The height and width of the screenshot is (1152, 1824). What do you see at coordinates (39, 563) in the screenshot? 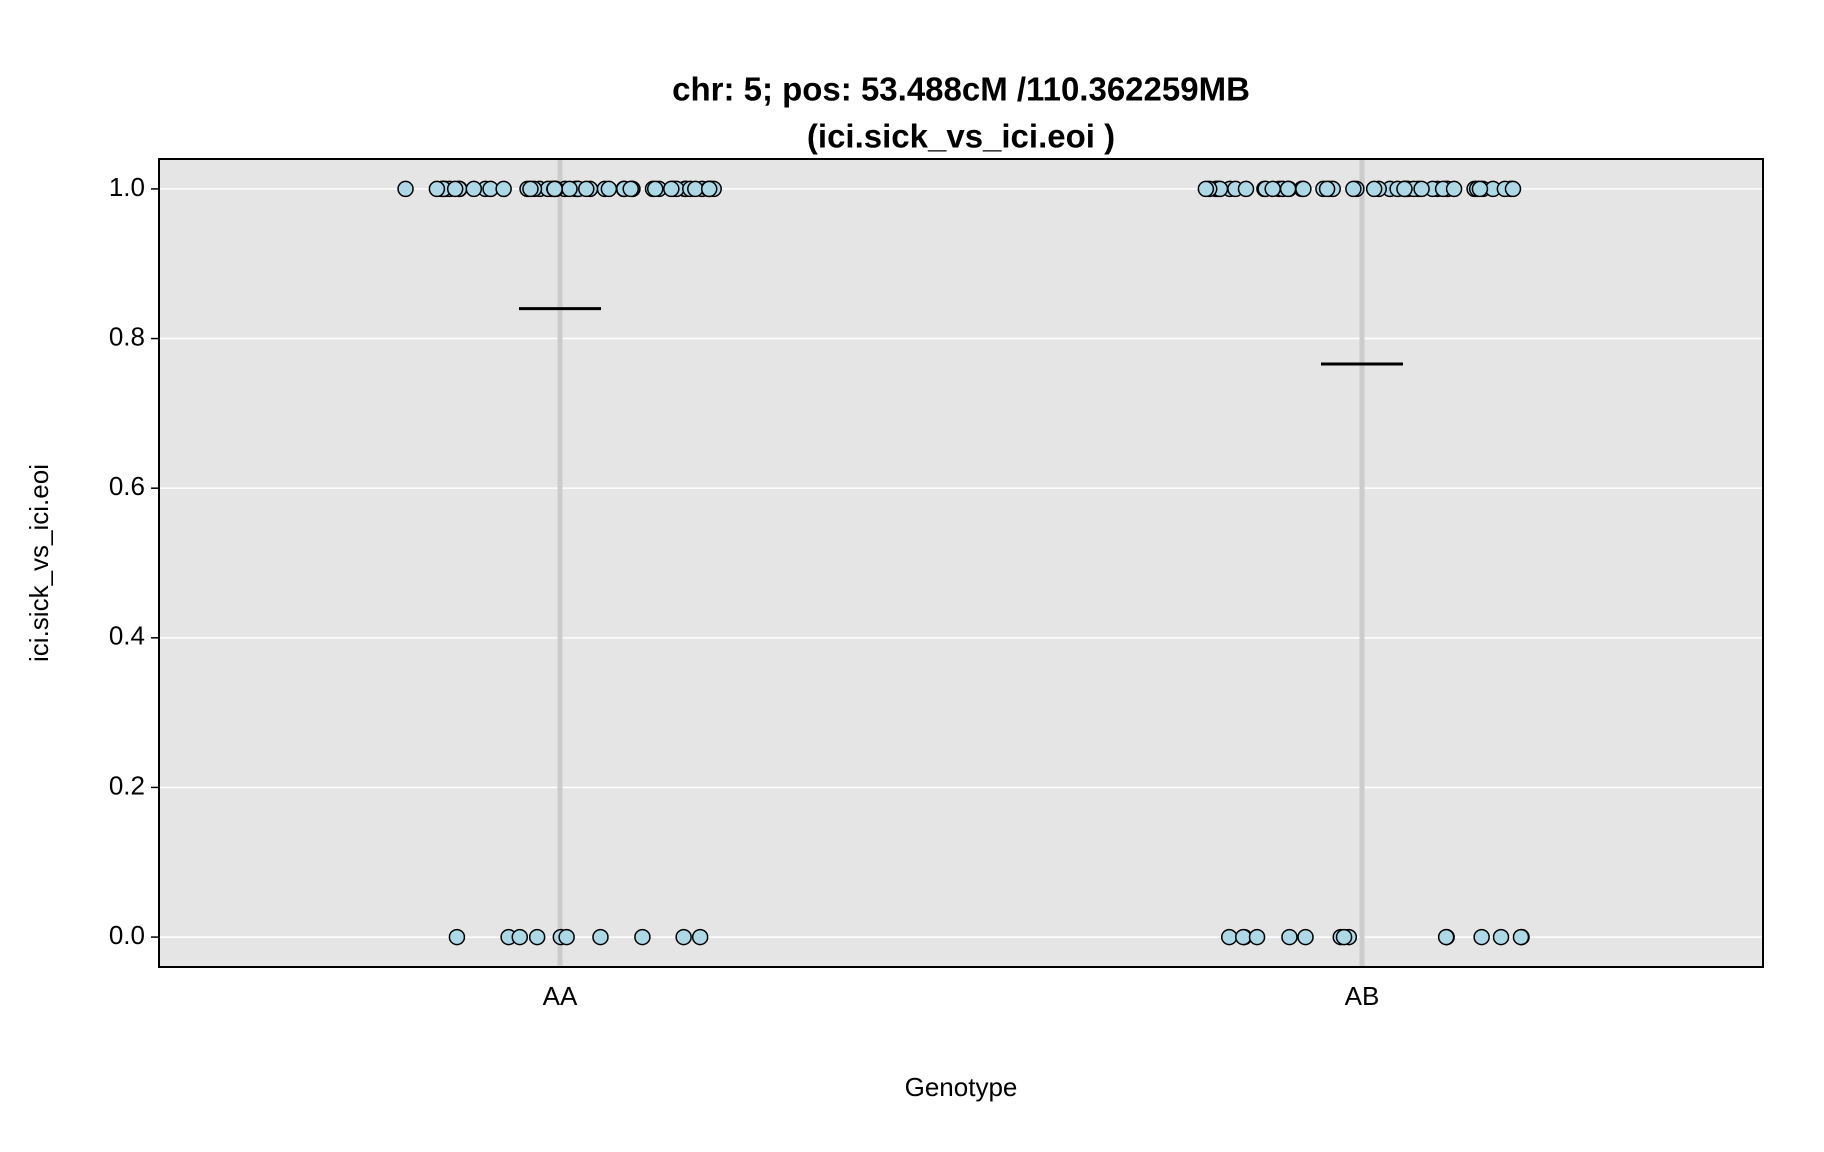
I see `y-axis-label: ici.sick_vs_ici.eoi` at bounding box center [39, 563].